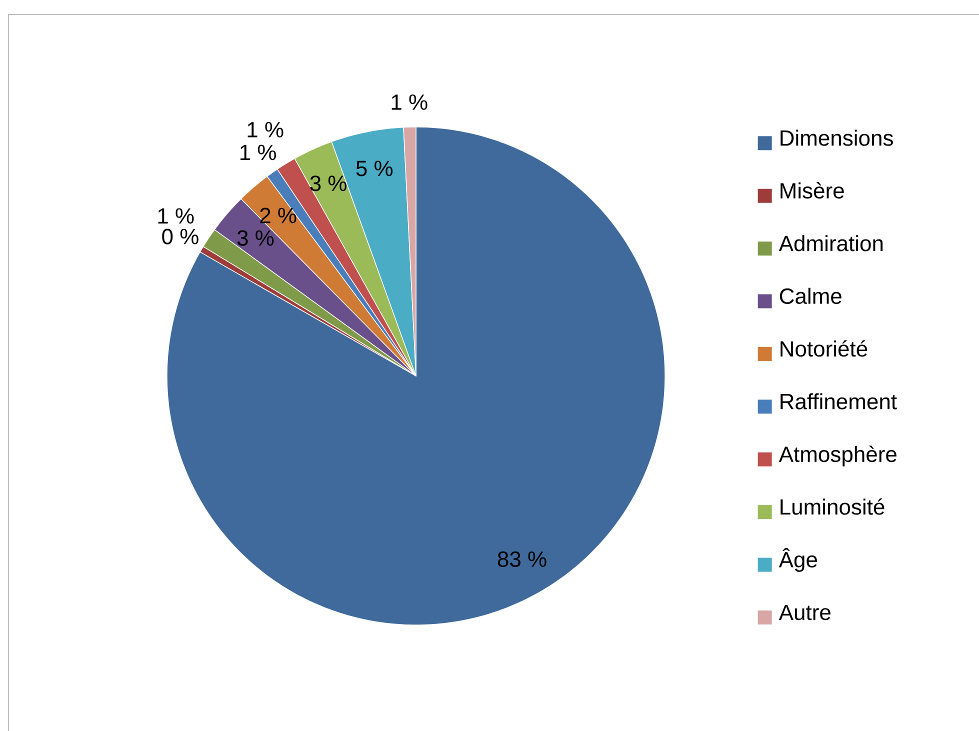 This screenshot has width=979, height=731. What do you see at coordinates (812, 190) in the screenshot?
I see `legend-label: Misère` at bounding box center [812, 190].